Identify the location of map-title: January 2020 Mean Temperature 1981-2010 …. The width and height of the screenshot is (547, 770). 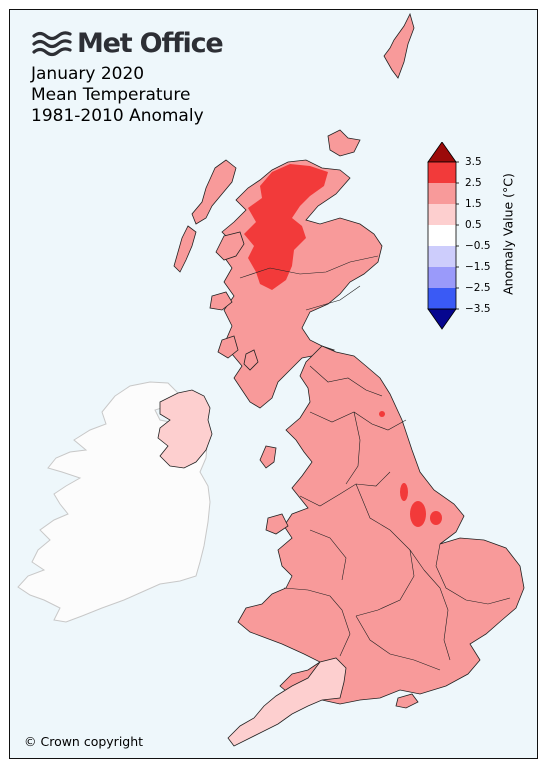
(117, 95).